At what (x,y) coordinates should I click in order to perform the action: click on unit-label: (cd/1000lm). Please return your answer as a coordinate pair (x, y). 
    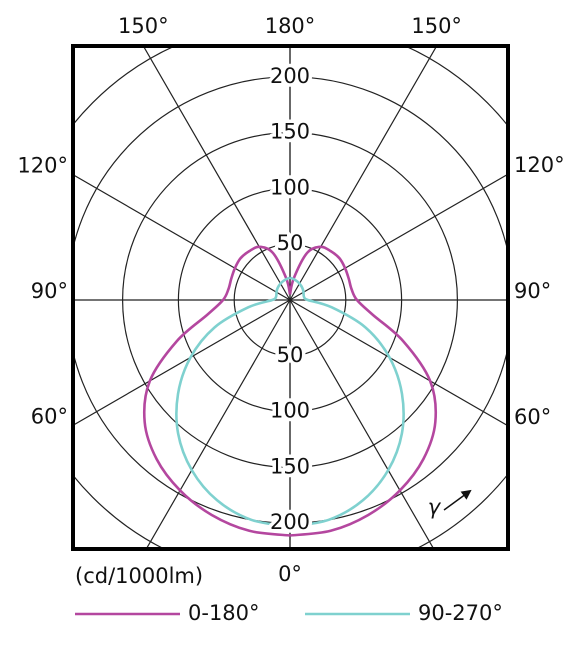
    Looking at the image, I should click on (139, 576).